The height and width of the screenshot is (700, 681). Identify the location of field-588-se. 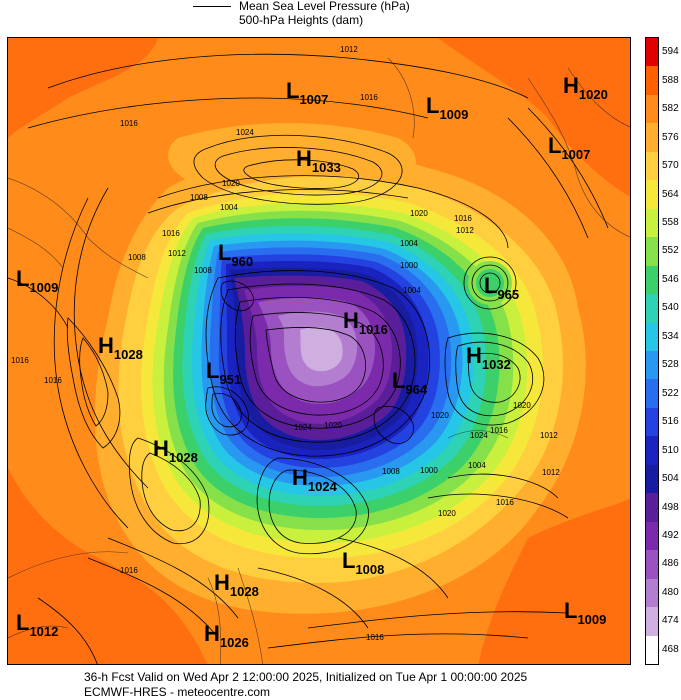
(554, 581).